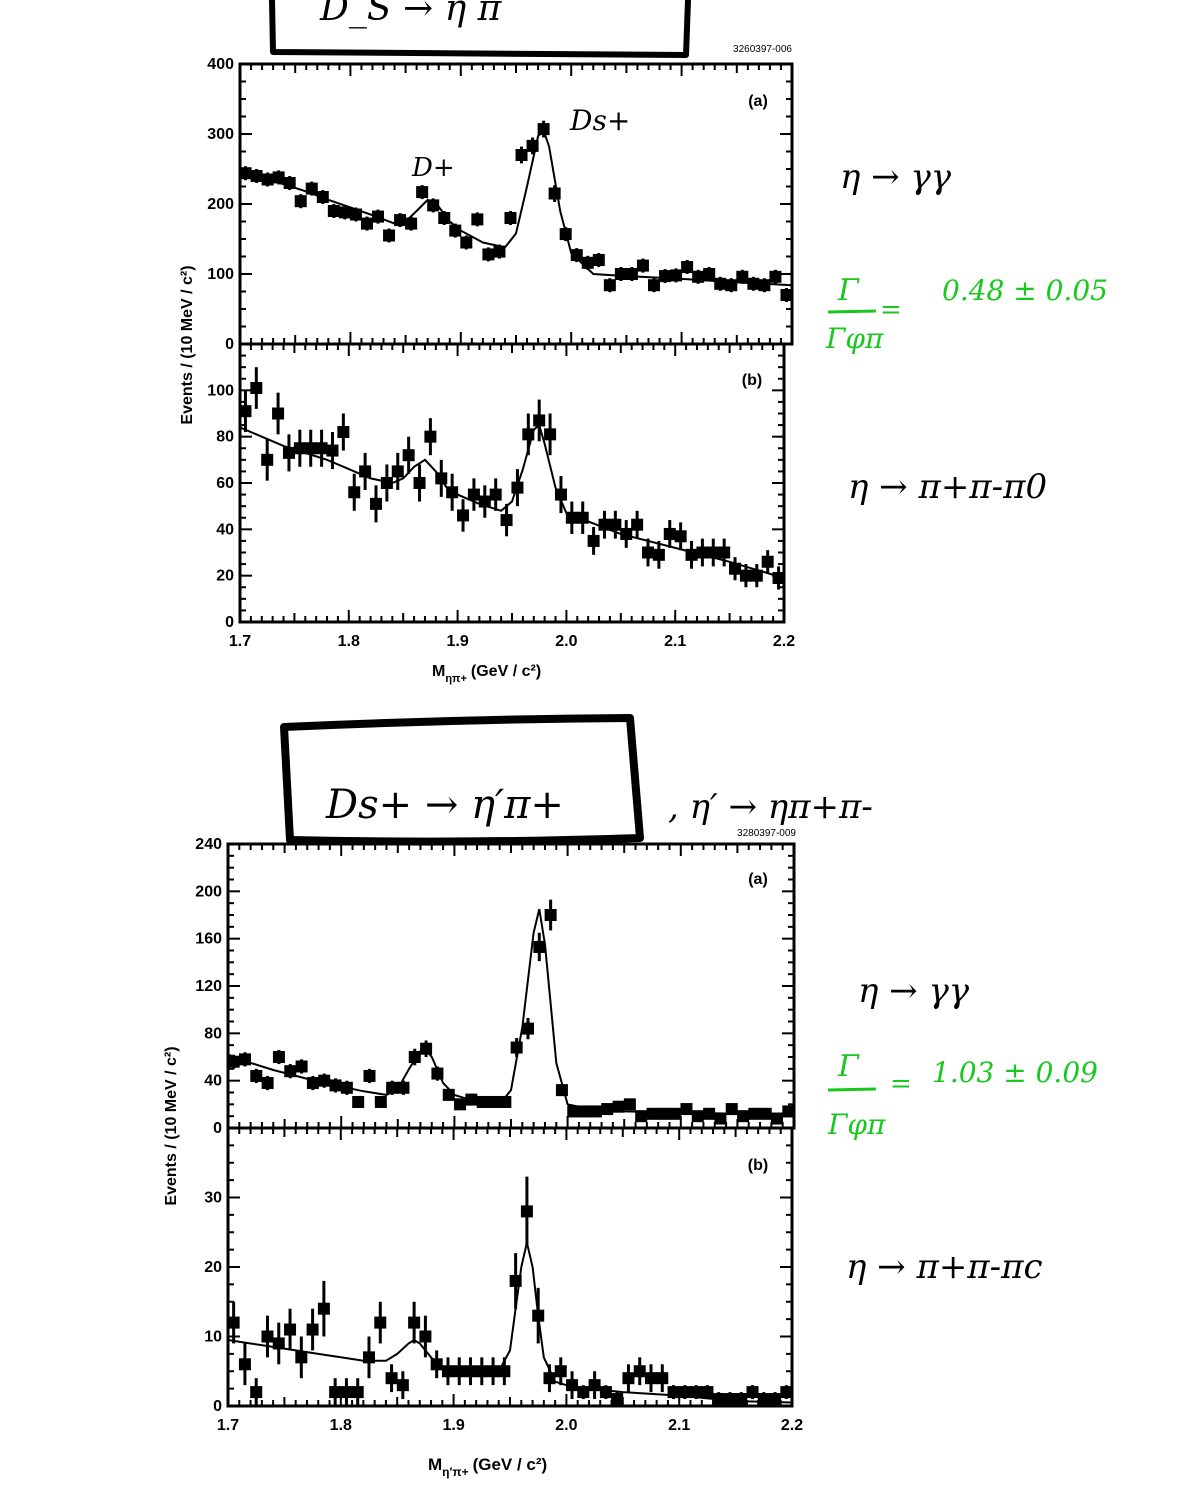 The height and width of the screenshot is (1488, 1200). I want to click on fig2-xlabel-sub: η′π+, so click(455, 1472).